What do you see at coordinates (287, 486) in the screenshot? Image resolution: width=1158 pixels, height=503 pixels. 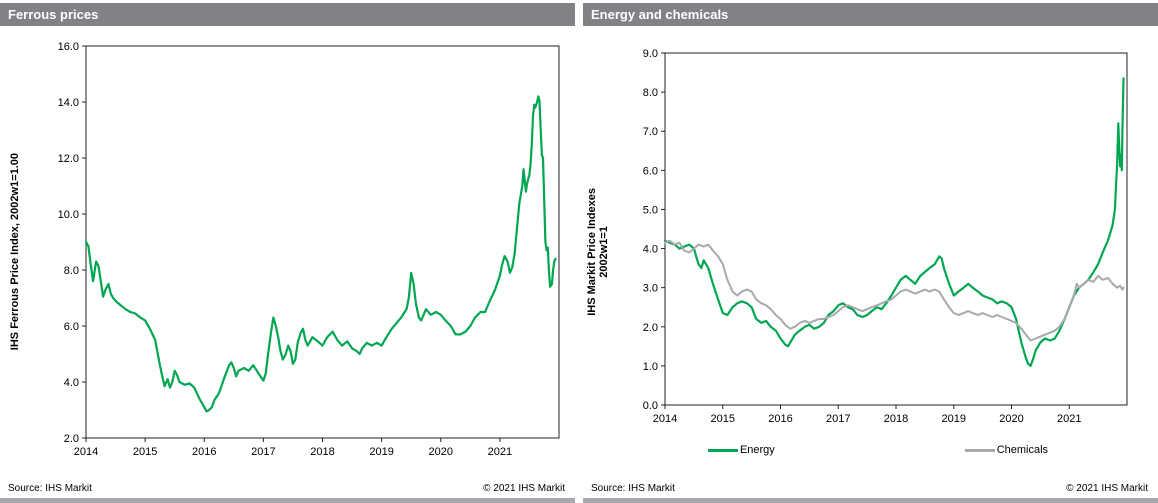 I see `ferrous-panel-footer: Source: IHS Markit © 2021 IHS Markit` at bounding box center [287, 486].